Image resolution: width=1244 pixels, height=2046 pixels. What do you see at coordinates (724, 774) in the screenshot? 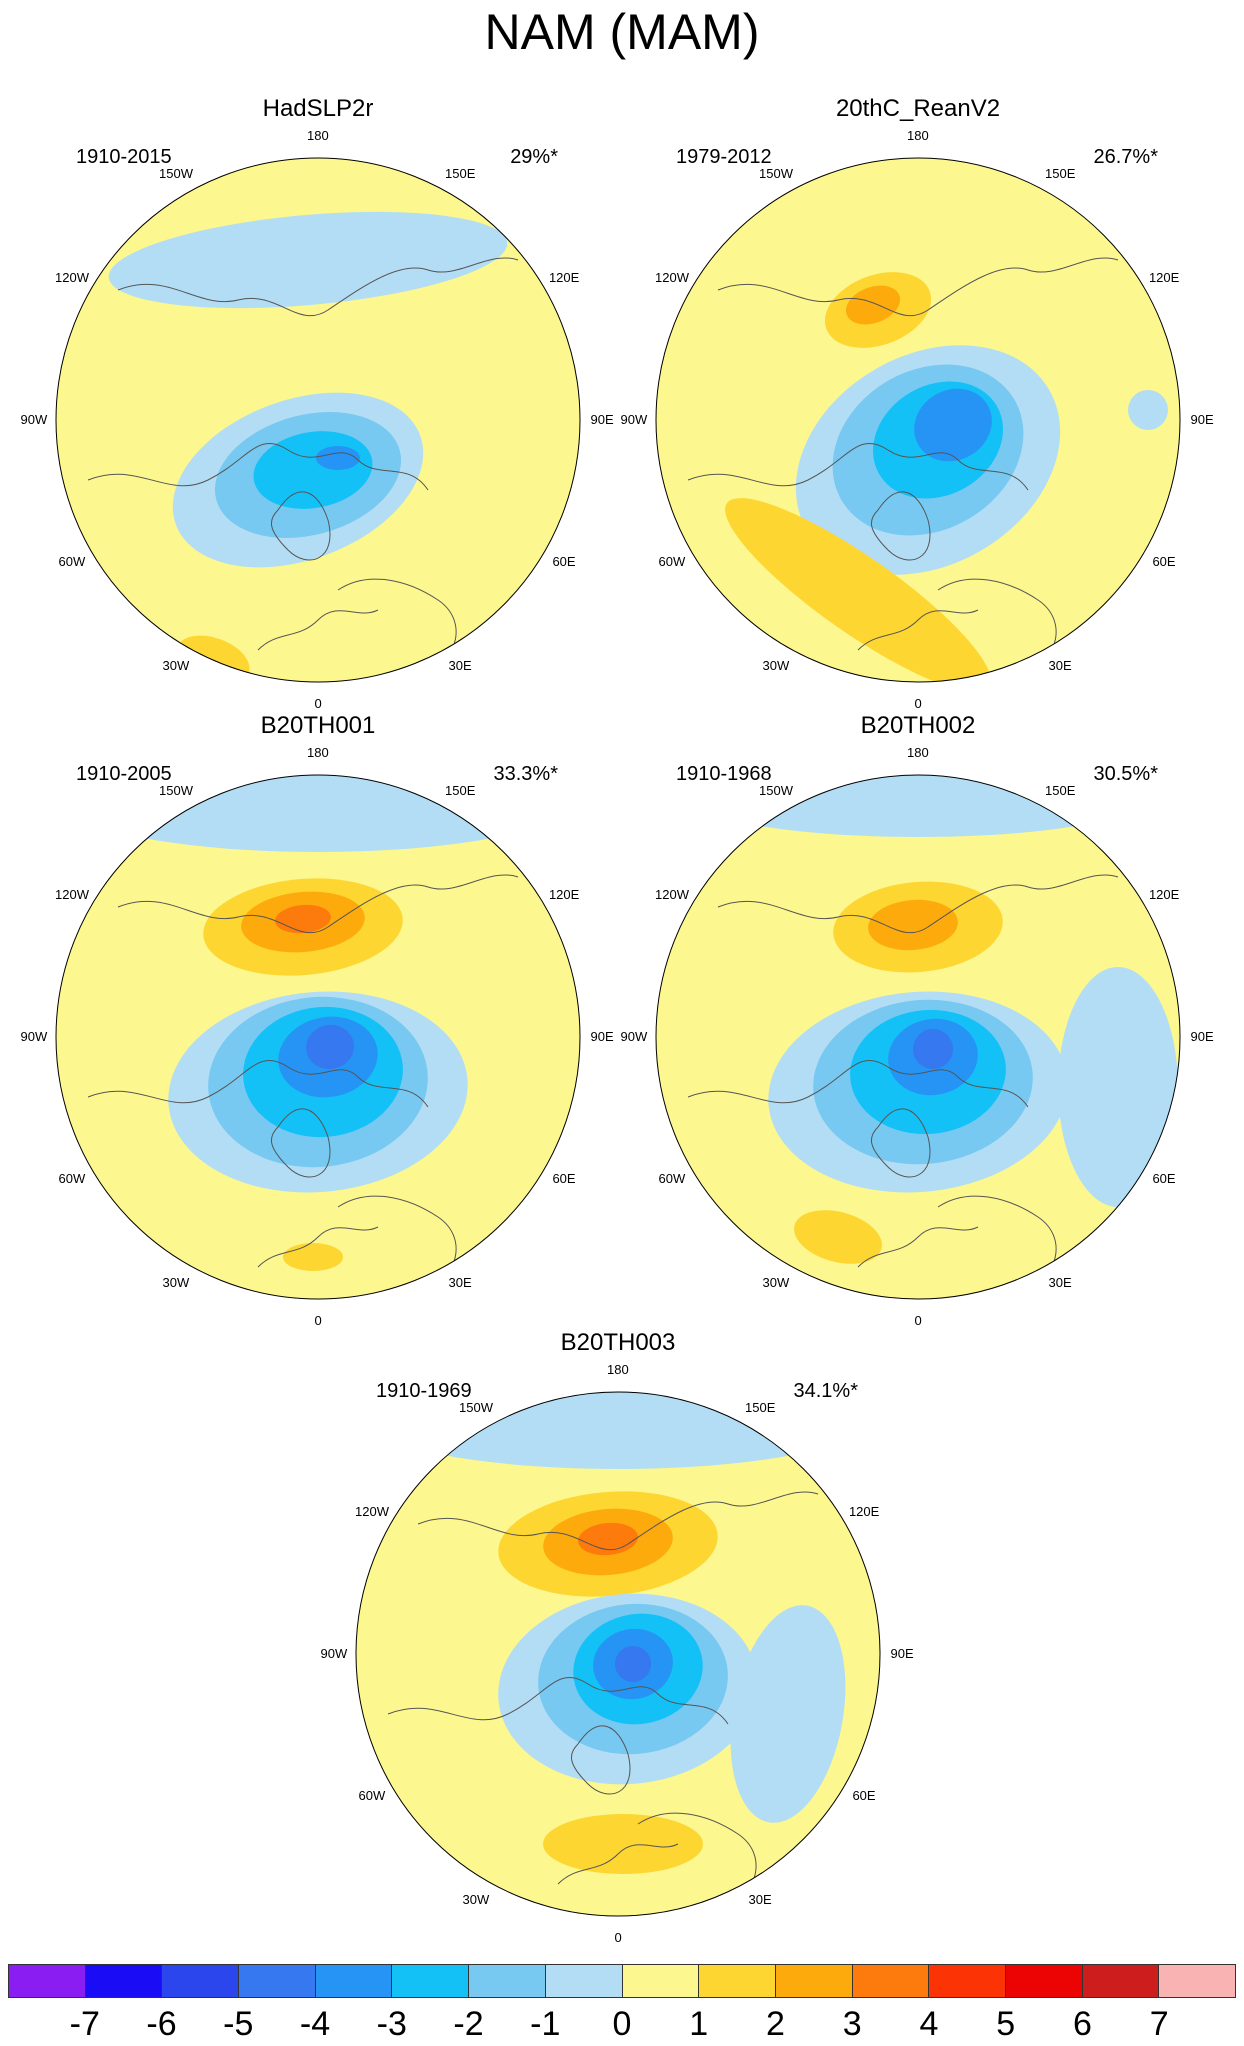
I see `period-label: 1910-1968` at bounding box center [724, 774].